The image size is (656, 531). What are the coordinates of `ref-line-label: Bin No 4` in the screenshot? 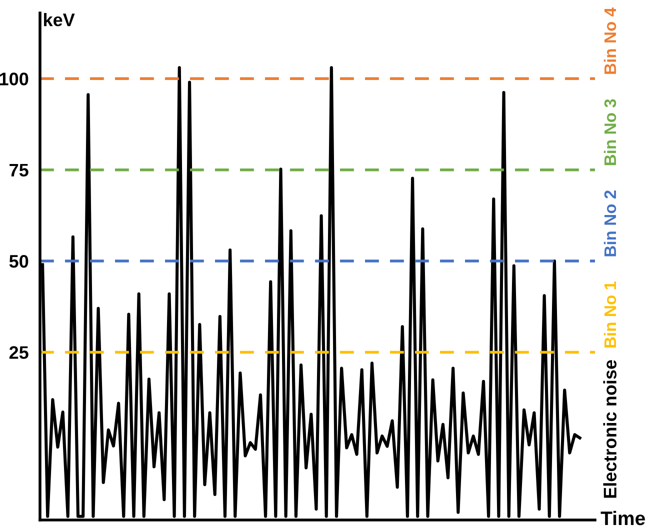 It's located at (610, 41).